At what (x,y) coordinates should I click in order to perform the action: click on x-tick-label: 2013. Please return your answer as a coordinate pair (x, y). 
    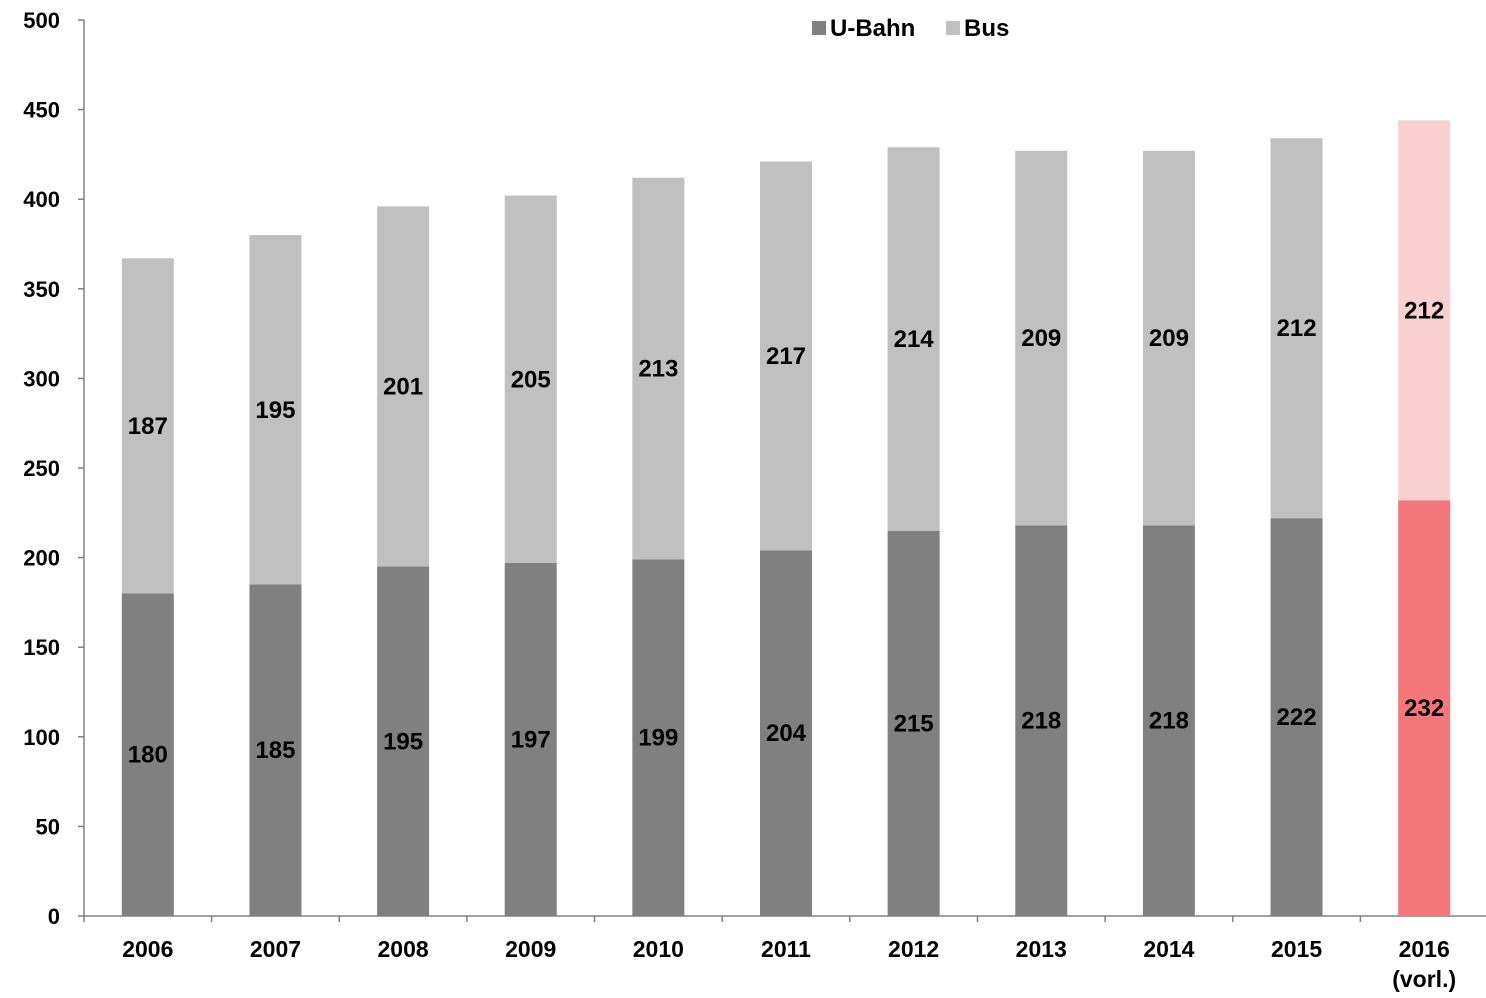
    Looking at the image, I should click on (1041, 949).